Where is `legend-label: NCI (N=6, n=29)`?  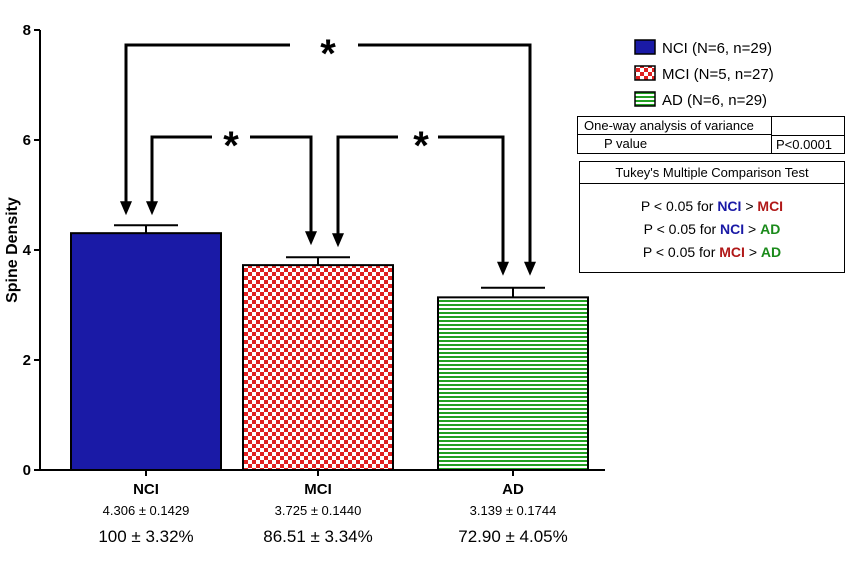 legend-label: NCI (N=6, n=29) is located at coordinates (717, 48).